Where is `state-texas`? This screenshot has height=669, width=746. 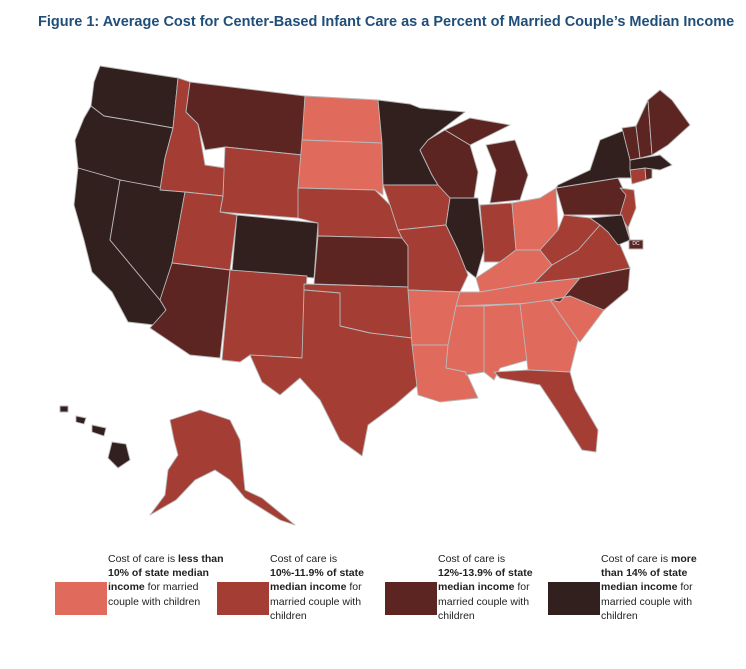
state-texas is located at coordinates (334, 373).